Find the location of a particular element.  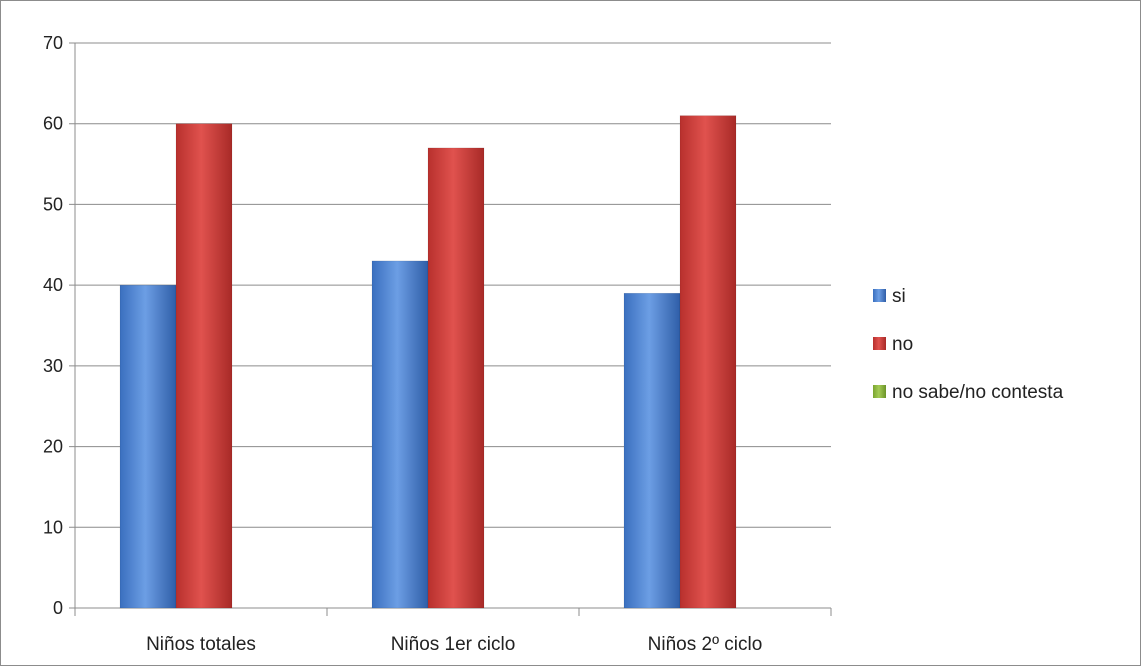

y-tick-label: 60 is located at coordinates (53, 124).